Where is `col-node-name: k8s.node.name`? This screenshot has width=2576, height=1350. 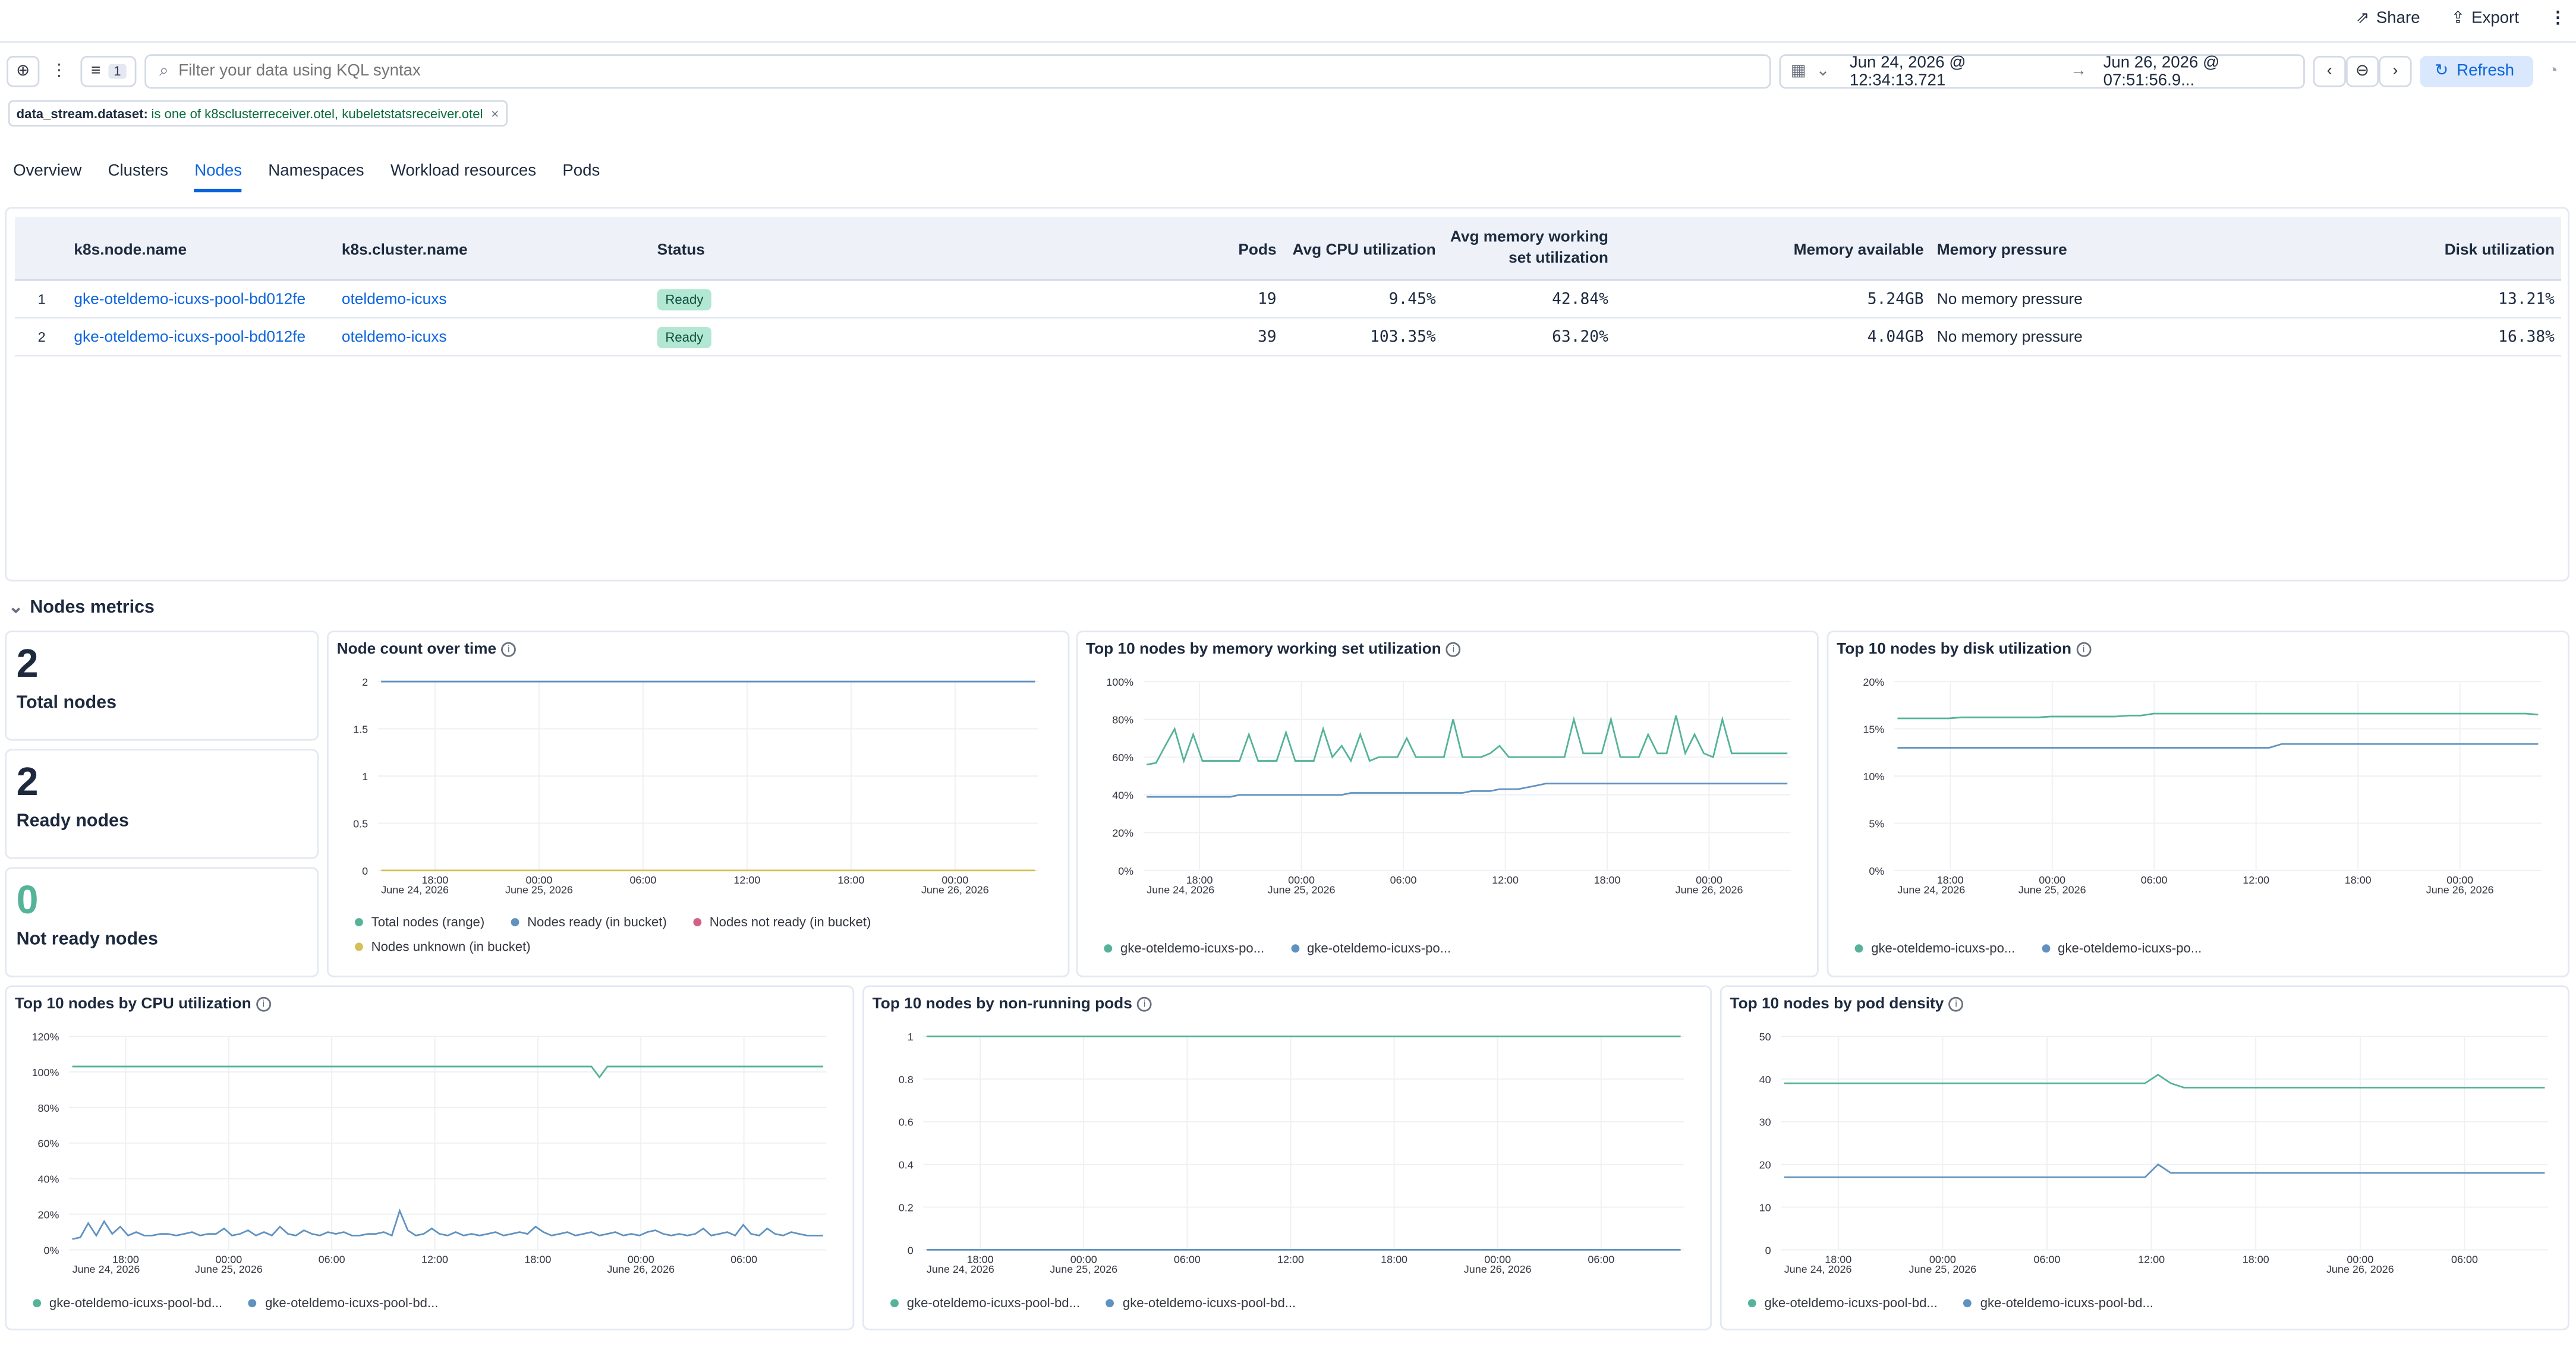 col-node-name: k8s.node.name is located at coordinates (130, 250).